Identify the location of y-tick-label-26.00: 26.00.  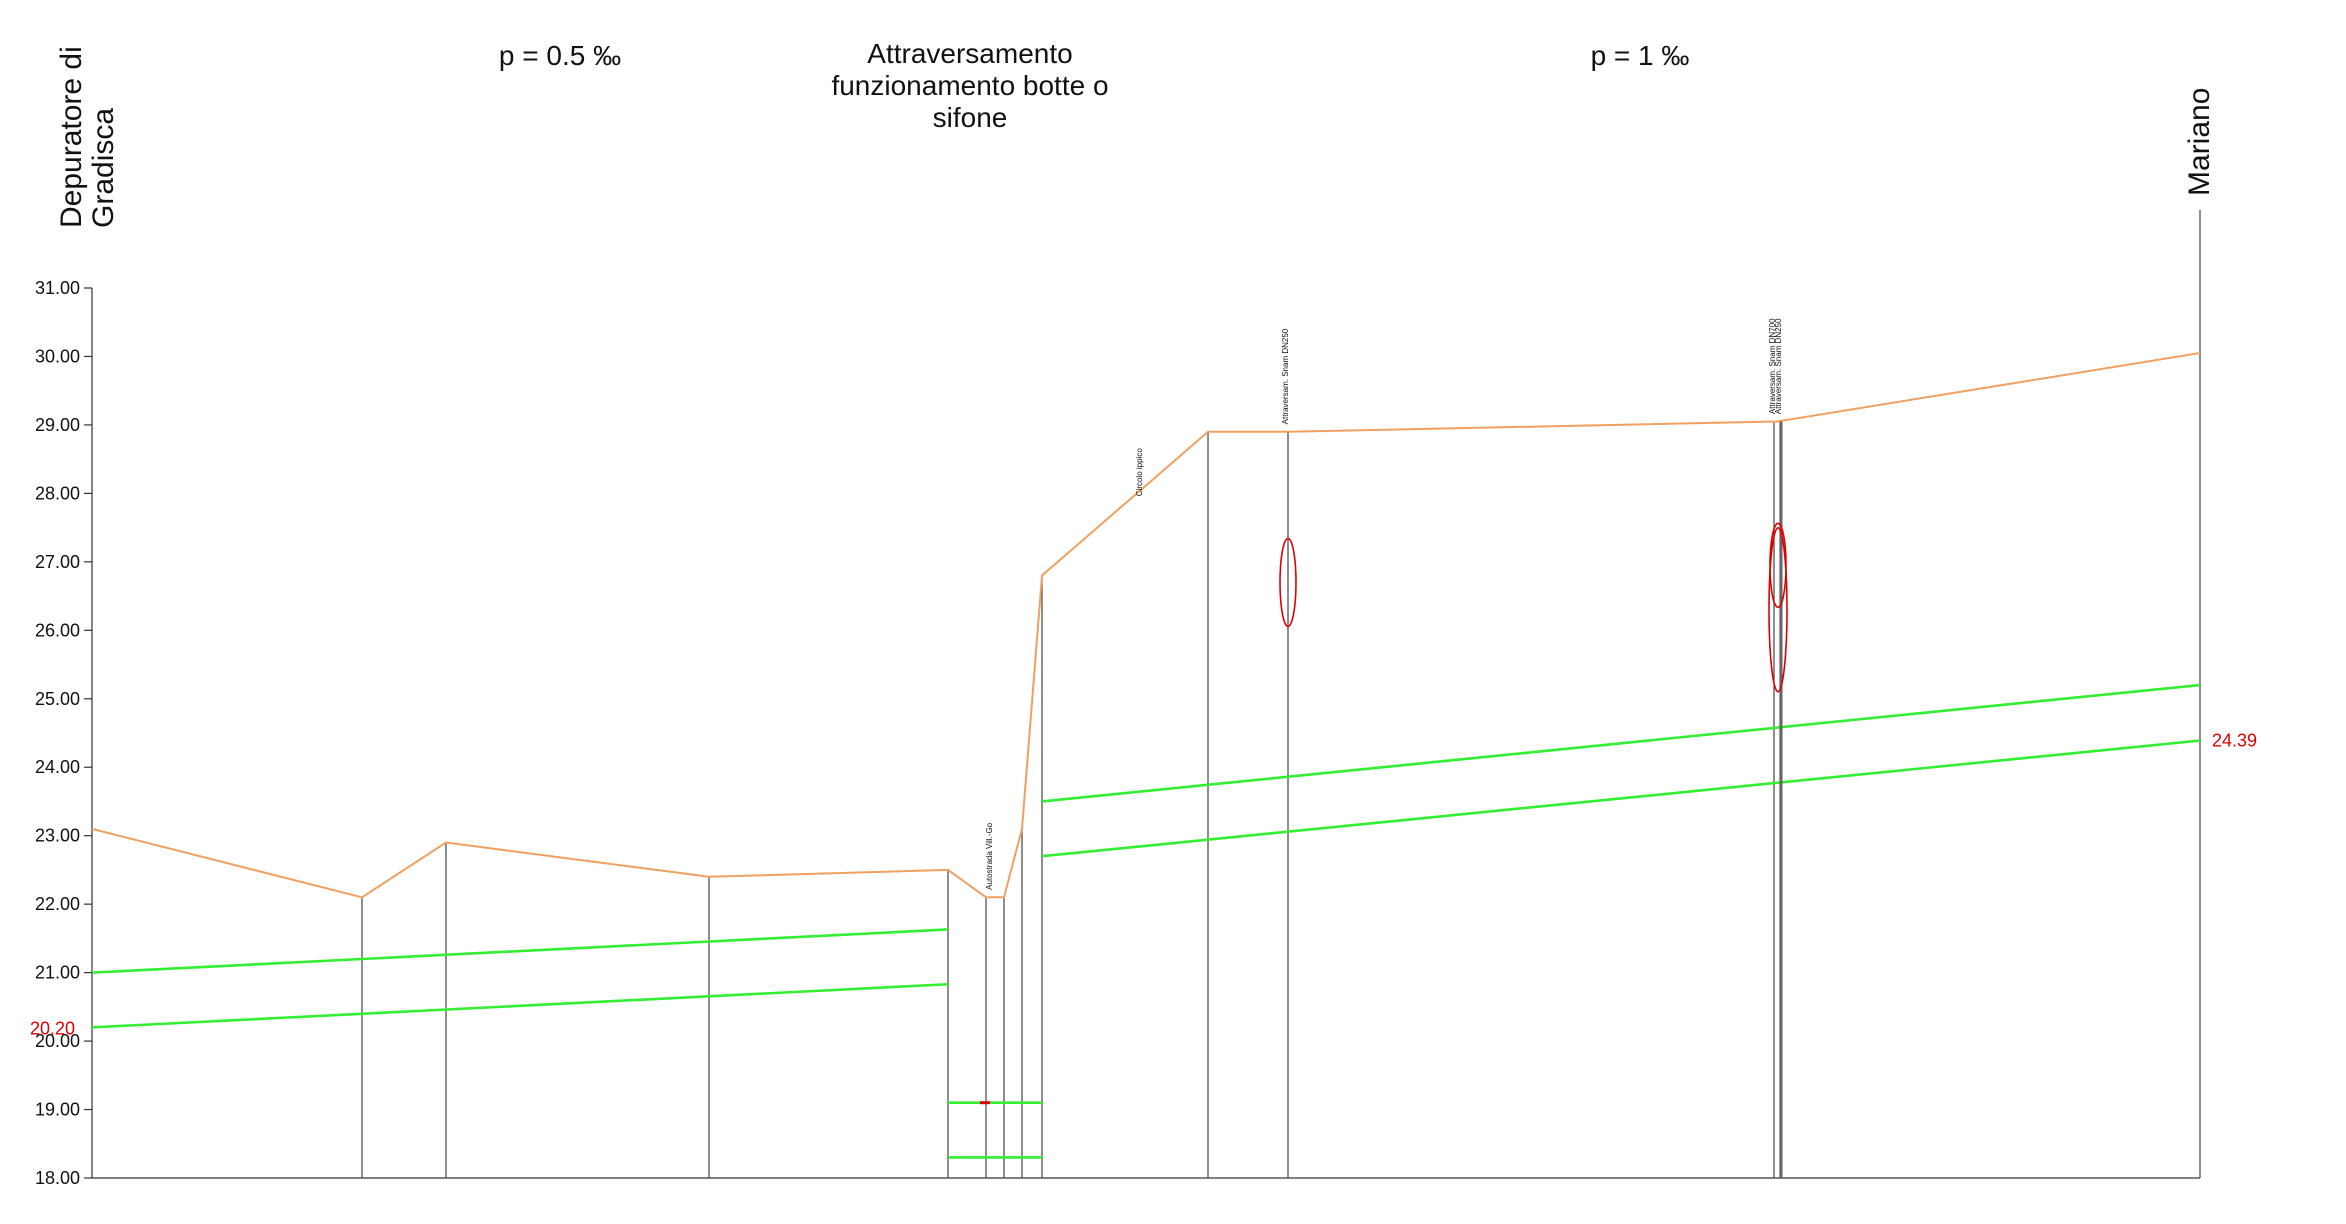
(57, 630).